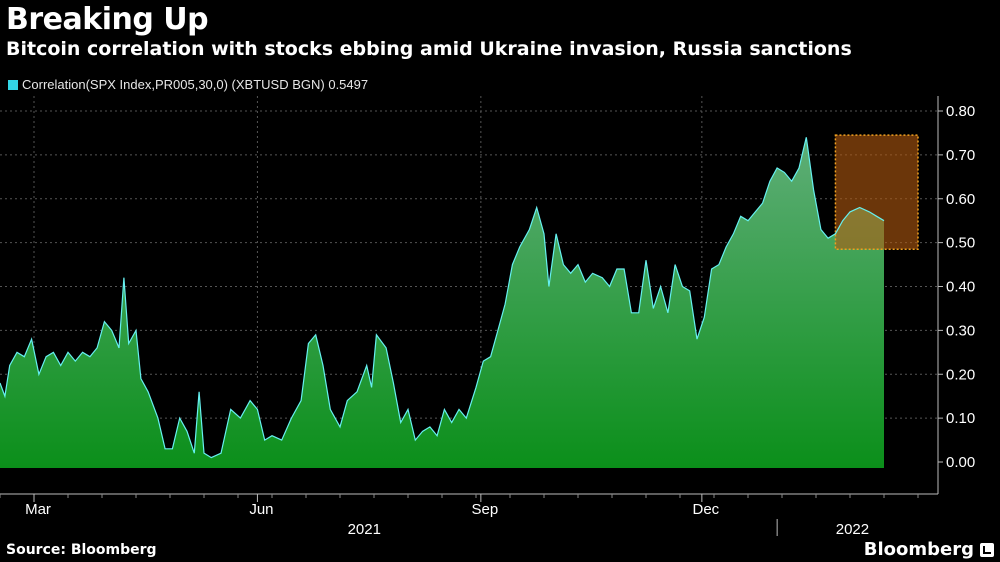  What do you see at coordinates (960, 199) in the screenshot?
I see `y-tick-label-6: 0.60` at bounding box center [960, 199].